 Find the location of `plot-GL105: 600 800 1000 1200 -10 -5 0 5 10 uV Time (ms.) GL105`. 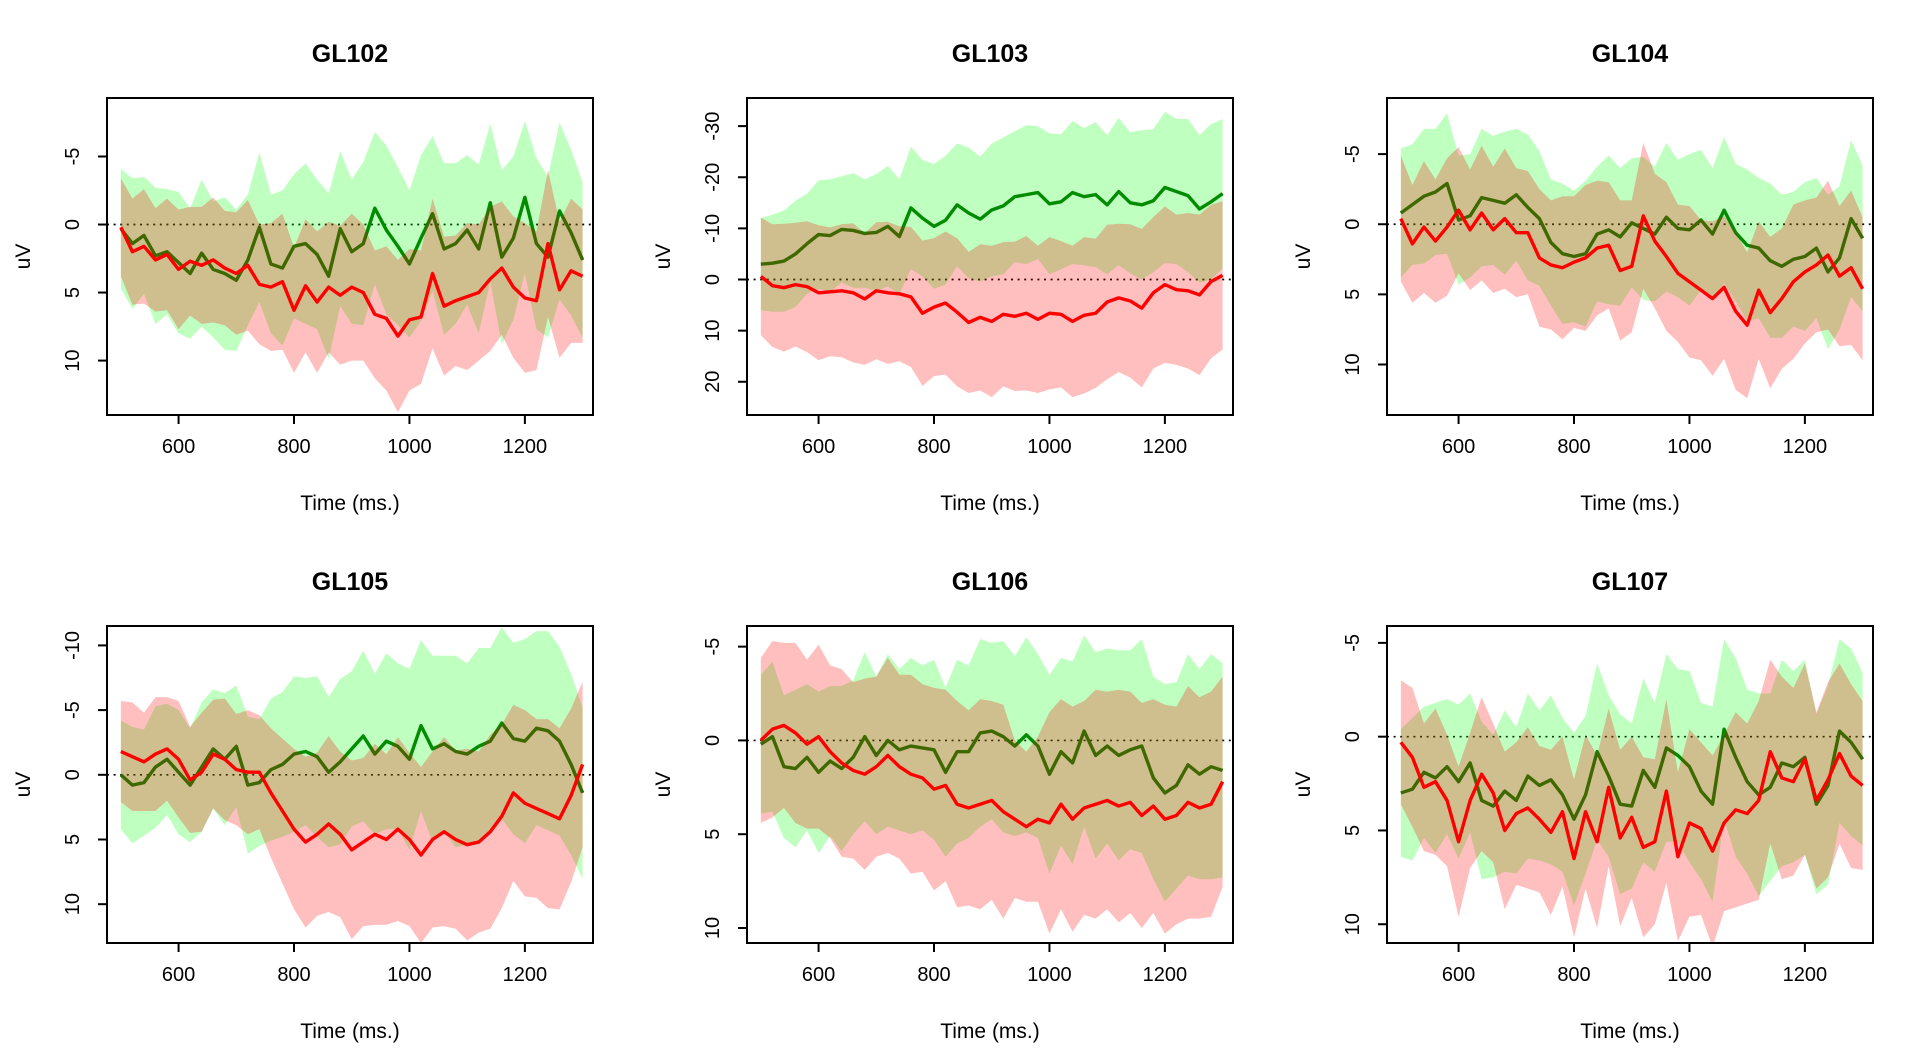

plot-GL105: 600 800 1000 1200 -10 -5 0 5 10 uV Time (ms.) GL105 is located at coordinates (303, 805).